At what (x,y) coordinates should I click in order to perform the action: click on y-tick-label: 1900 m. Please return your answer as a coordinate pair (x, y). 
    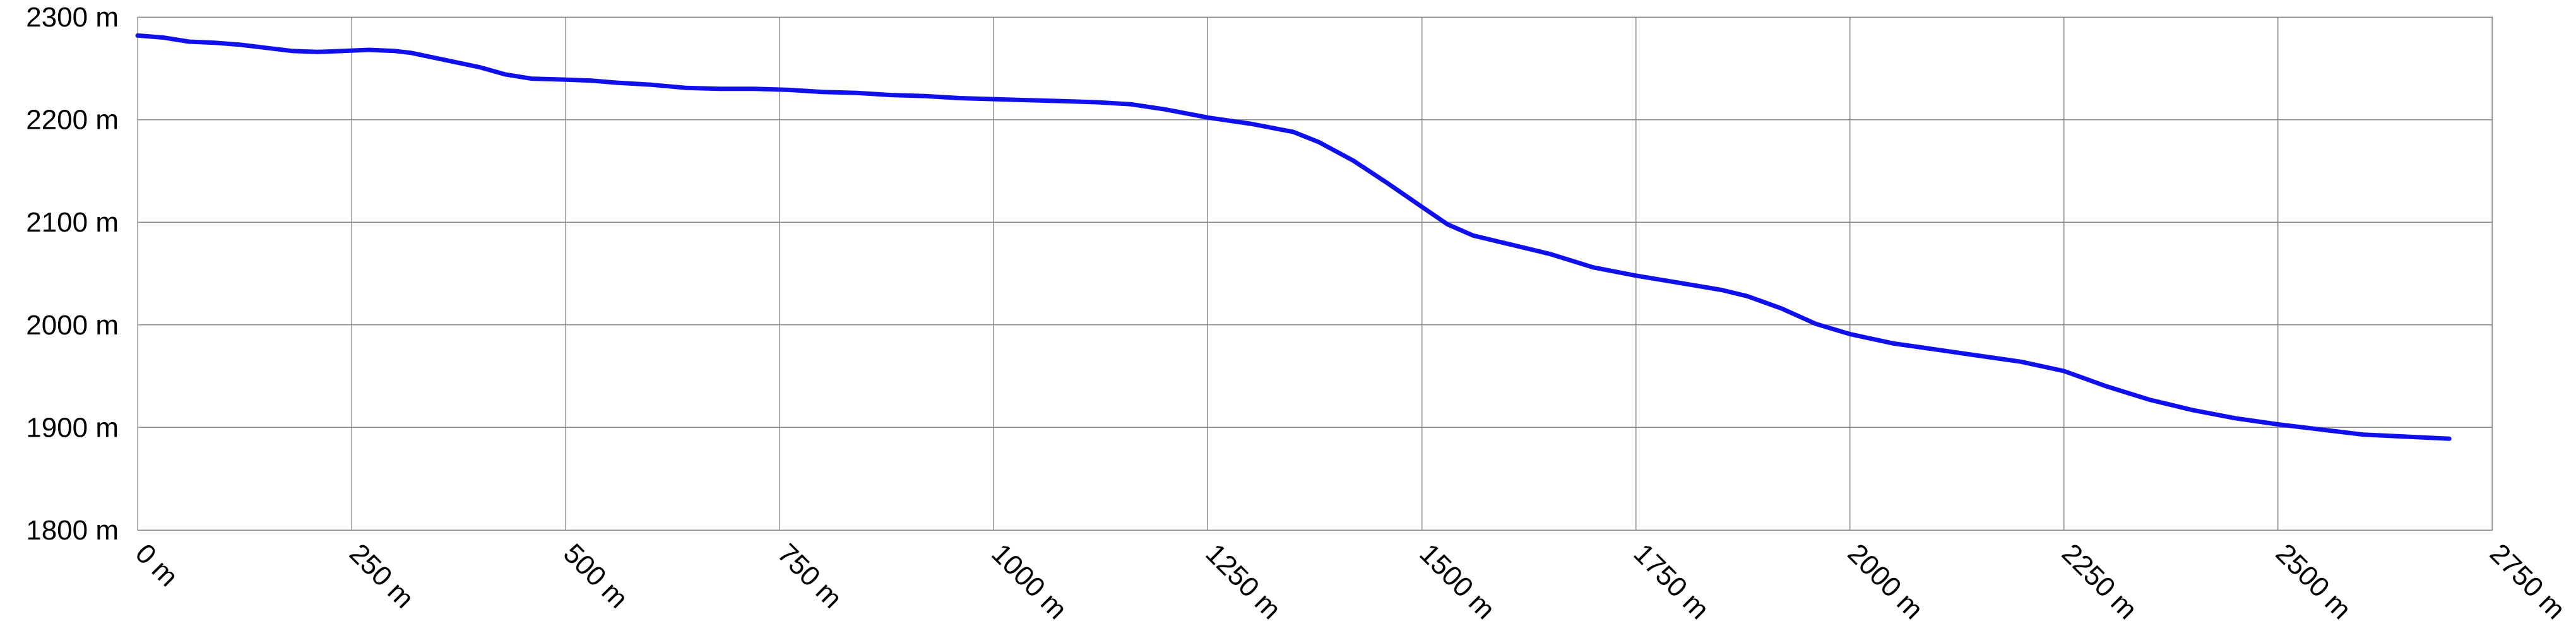
    Looking at the image, I should click on (73, 427).